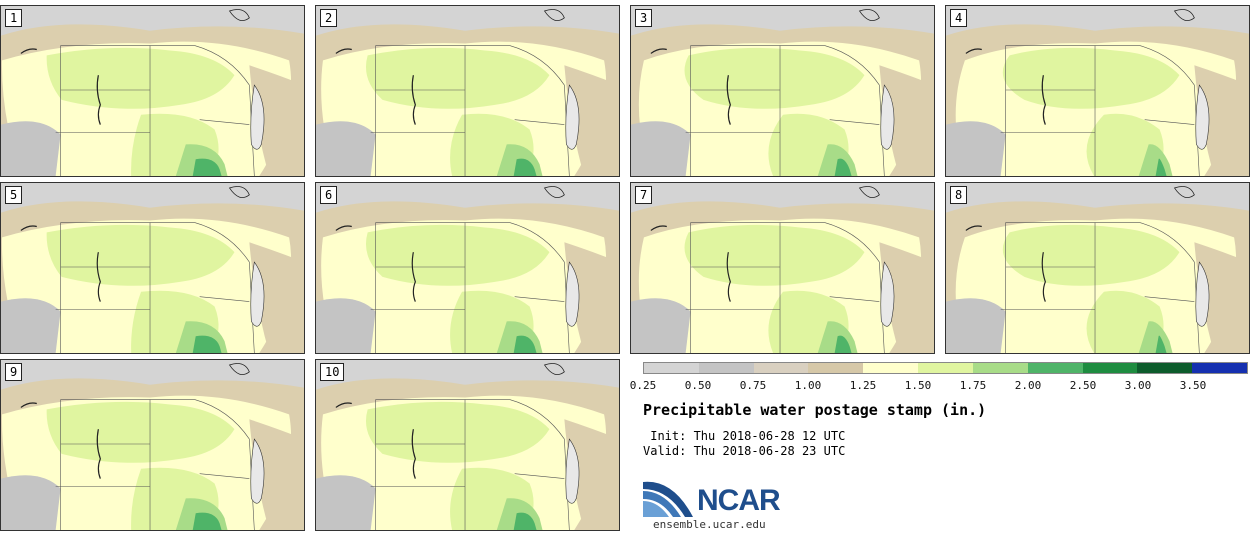 This screenshot has height=533, width=1260. Describe the element at coordinates (1138, 385) in the screenshot. I see `legend-tick-label: 3.00` at that location.